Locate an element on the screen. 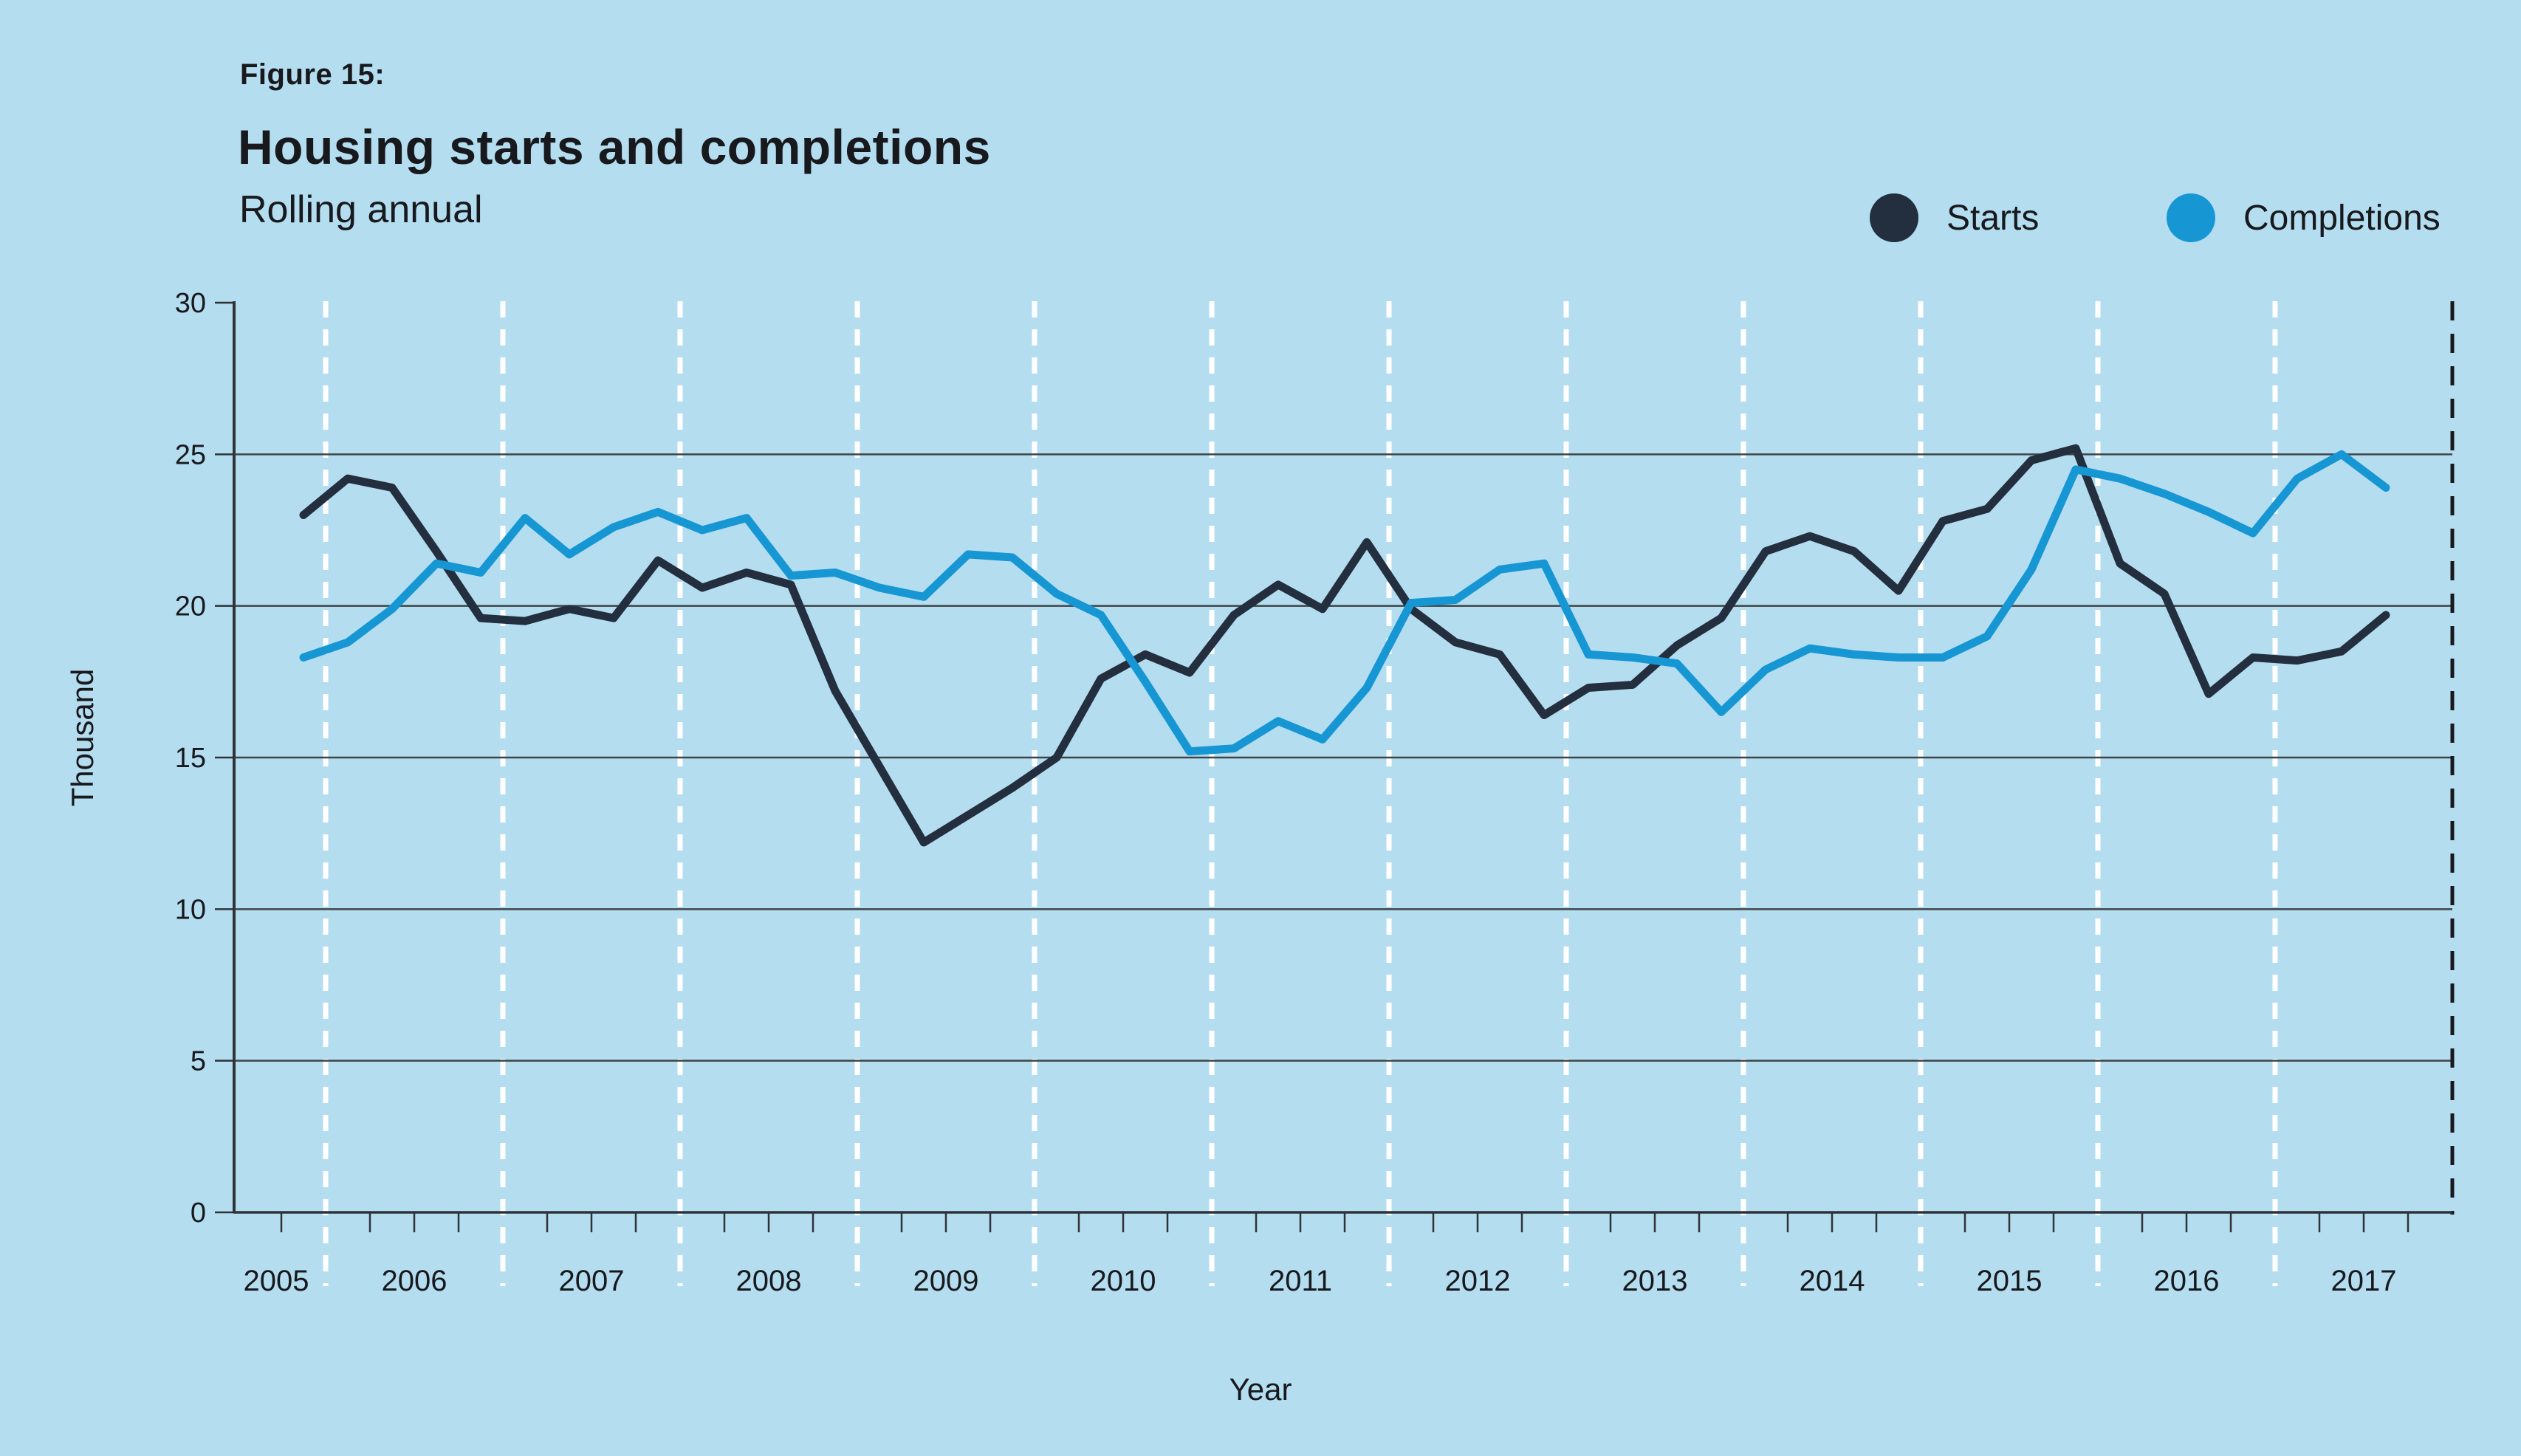 Image resolution: width=2521 pixels, height=1456 pixels. completions-swatch-icon is located at coordinates (2191, 218).